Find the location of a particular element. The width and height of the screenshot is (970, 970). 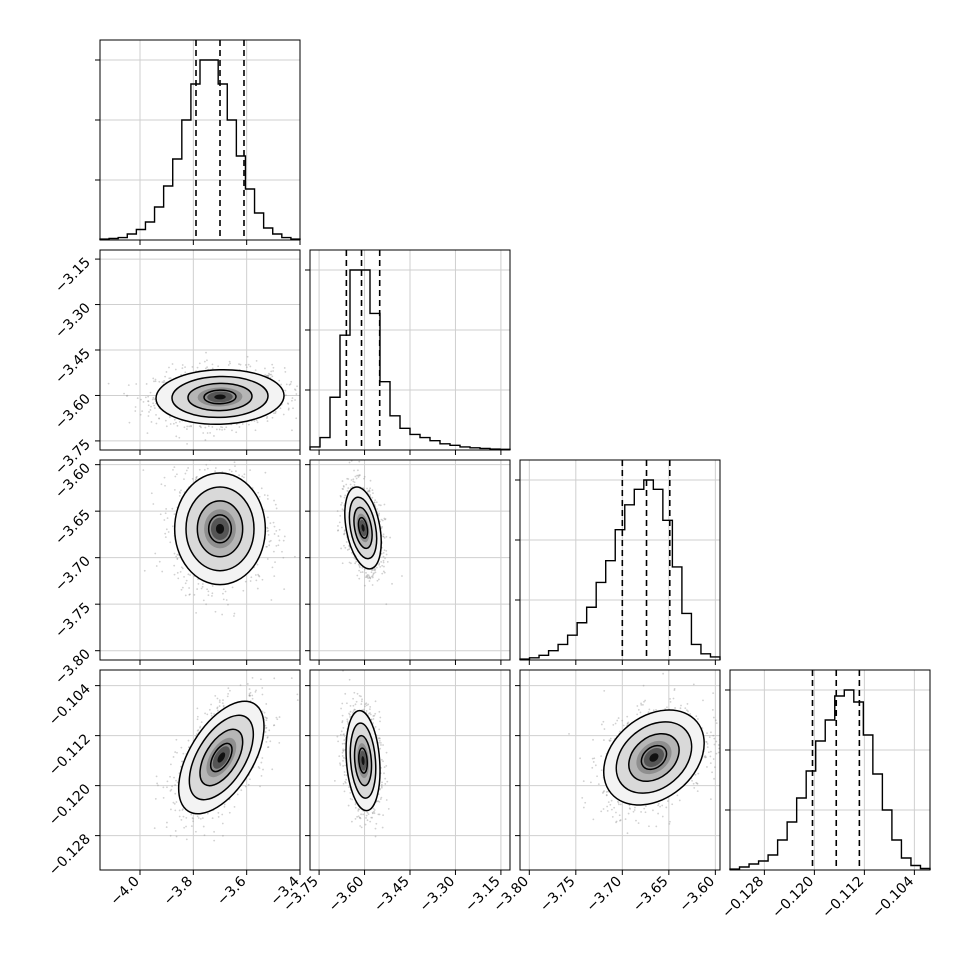

panel-frame is located at coordinates (200, 140).